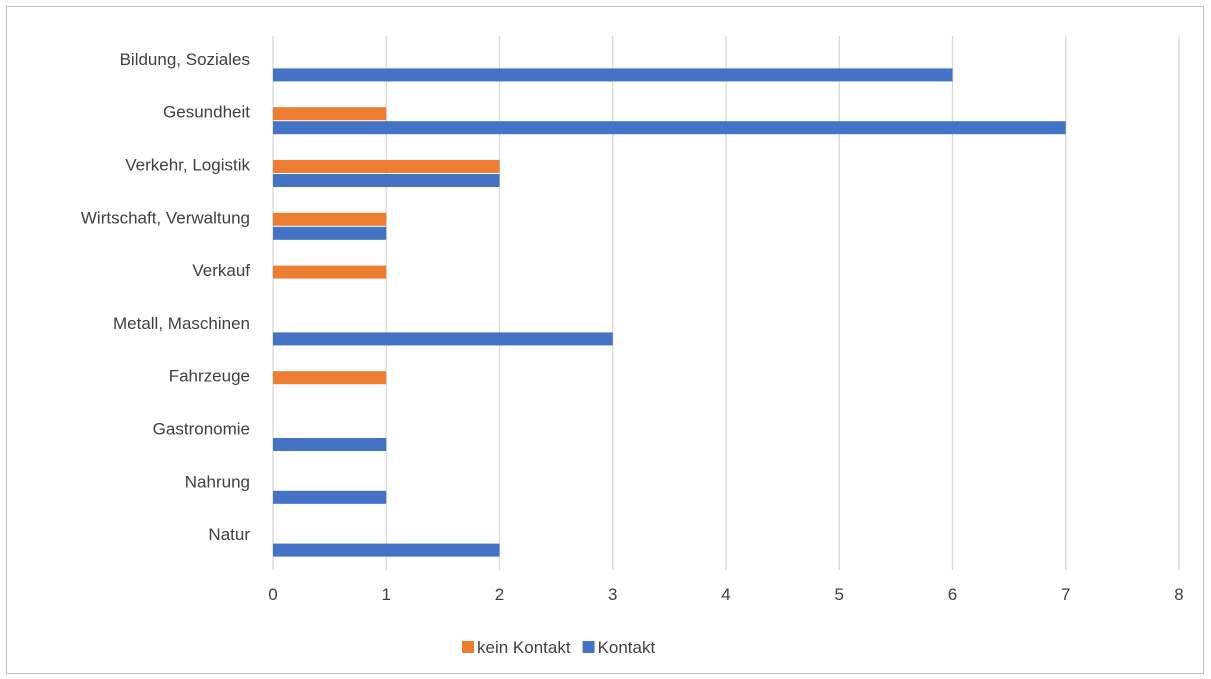 The image size is (1211, 679). Describe the element at coordinates (1065, 594) in the screenshot. I see `x-tick-label: 7` at that location.